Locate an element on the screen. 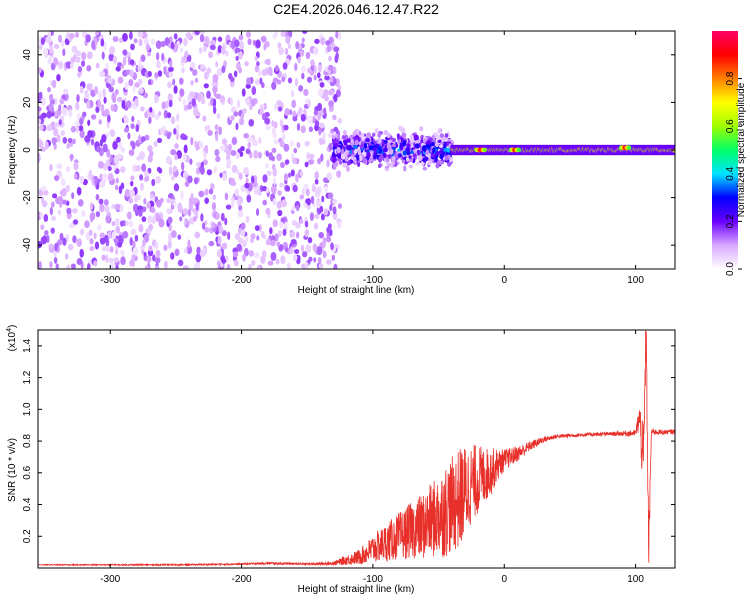 The width and height of the screenshot is (750, 600). colorbar-tick-label: 0.2 is located at coordinates (730, 221).